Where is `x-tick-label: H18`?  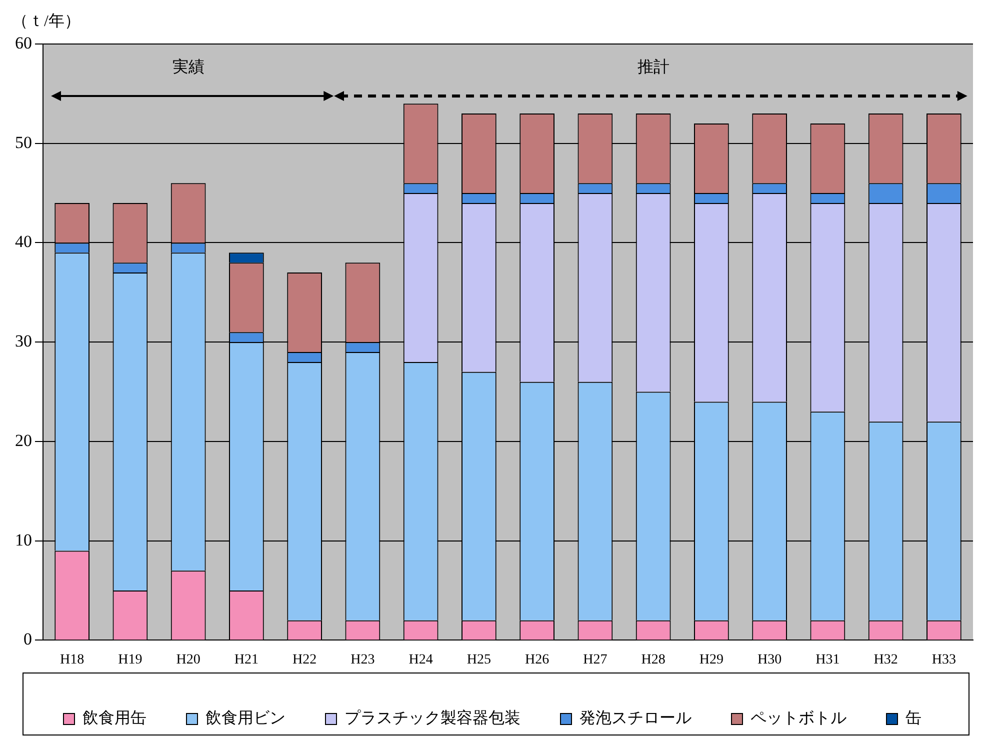 x-tick-label: H18 is located at coordinates (72, 660).